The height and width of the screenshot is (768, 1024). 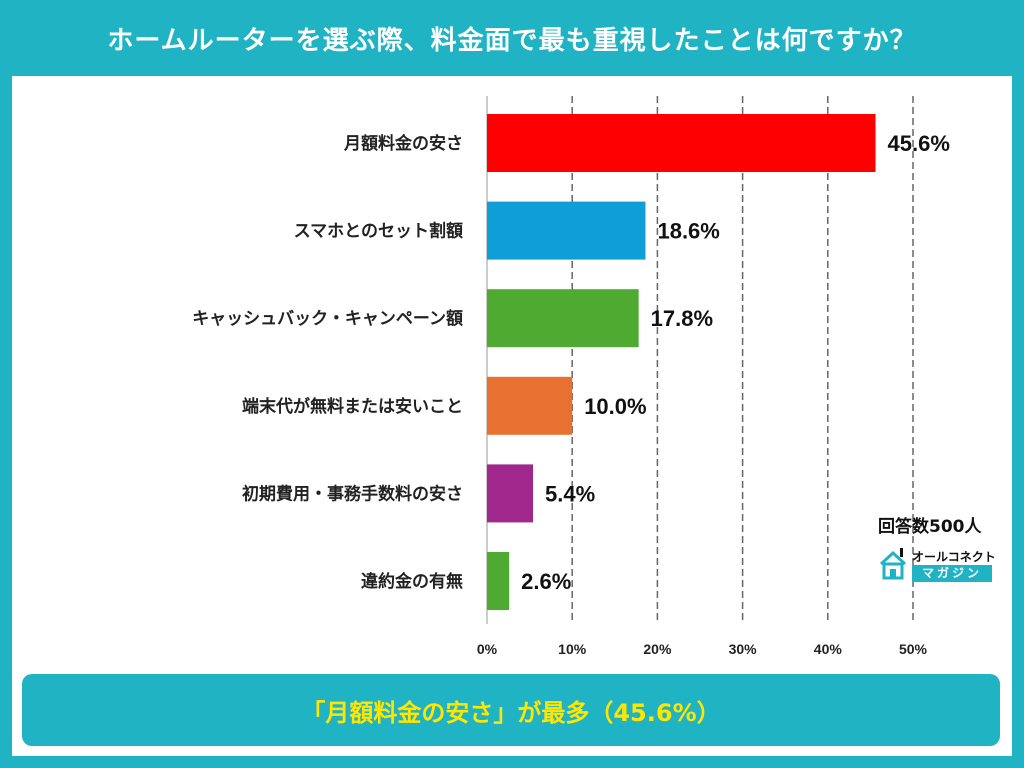 What do you see at coordinates (913, 649) in the screenshot?
I see `x-tick-label: 50%` at bounding box center [913, 649].